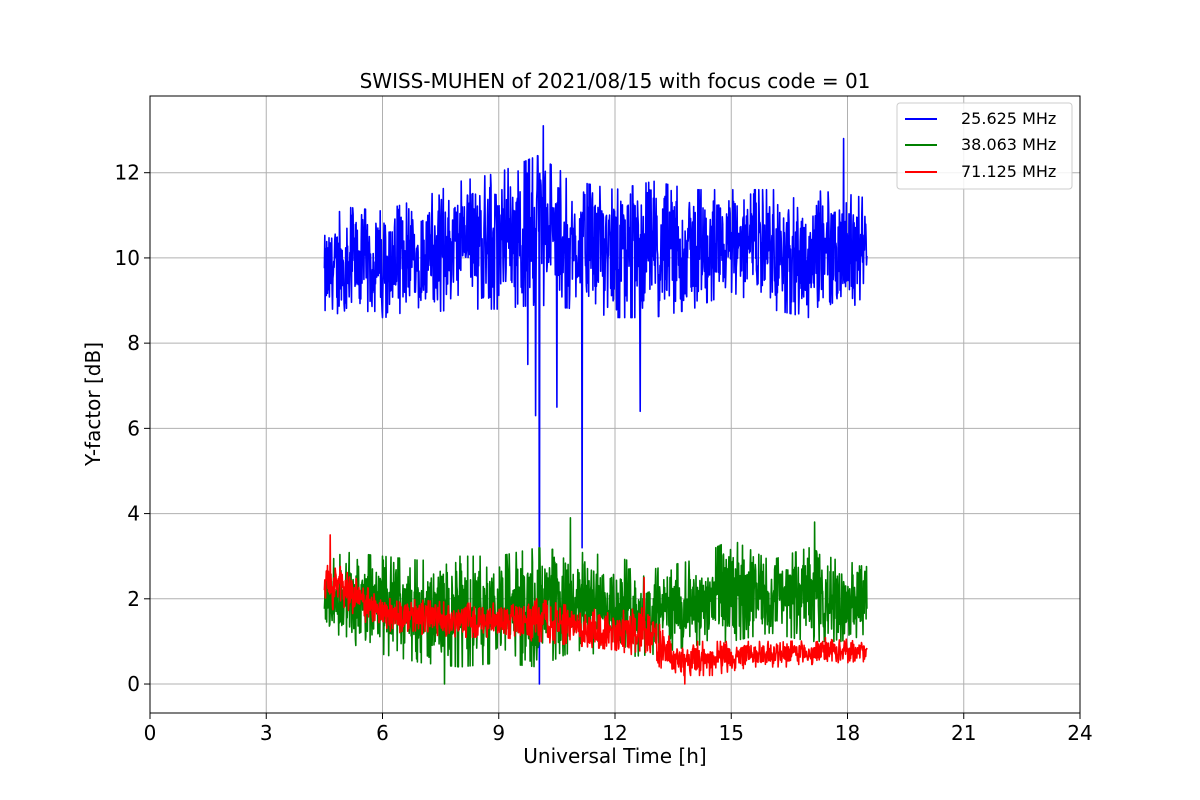  Describe the element at coordinates (127, 173) in the screenshot. I see `y-tick-label: 12` at that location.